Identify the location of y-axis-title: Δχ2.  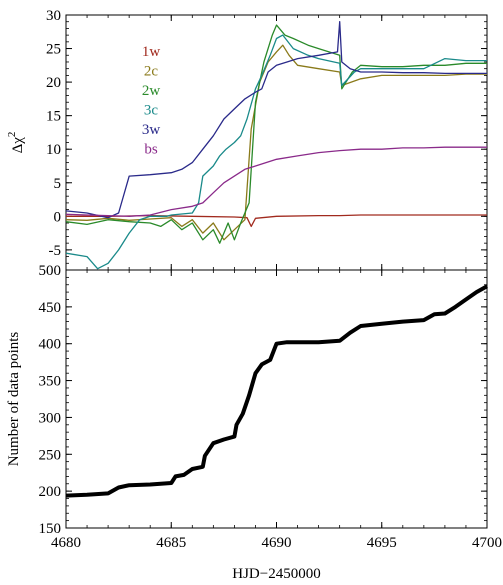
(16, 143).